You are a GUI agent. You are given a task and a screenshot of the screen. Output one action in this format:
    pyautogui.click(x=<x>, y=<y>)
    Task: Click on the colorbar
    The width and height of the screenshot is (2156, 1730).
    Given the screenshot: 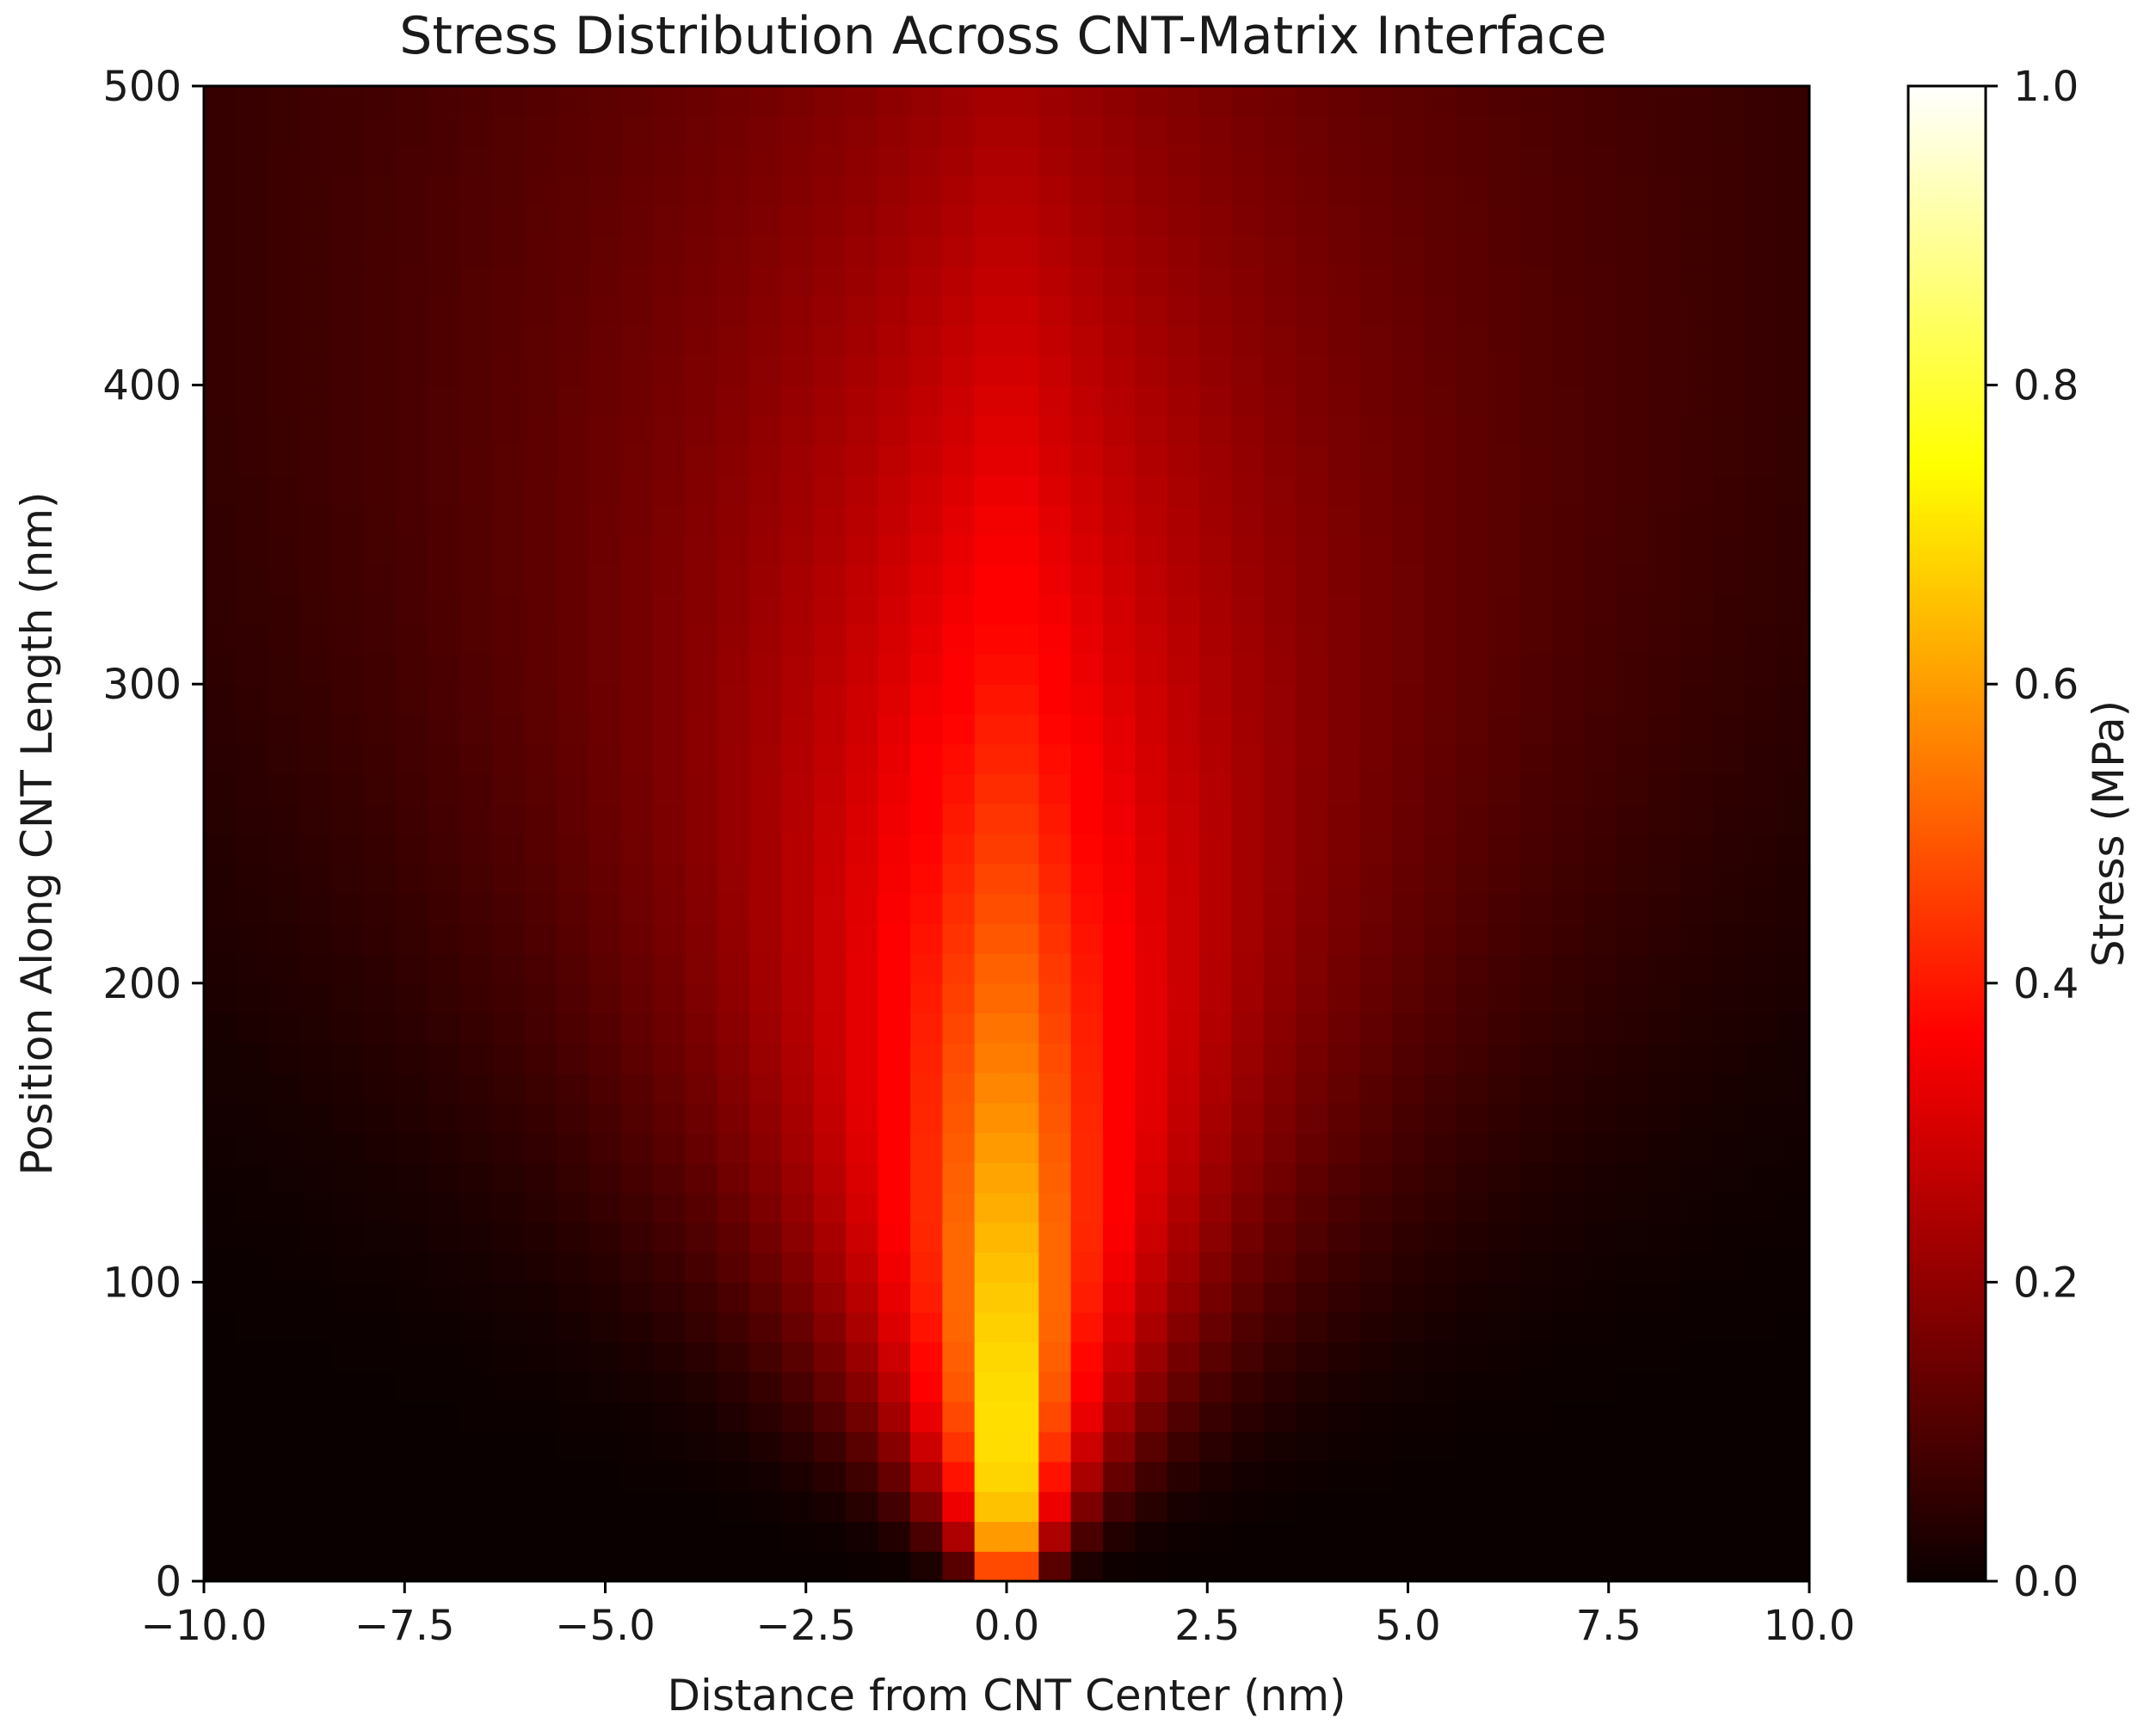 What is the action you would take?
    pyautogui.click(x=1947, y=833)
    